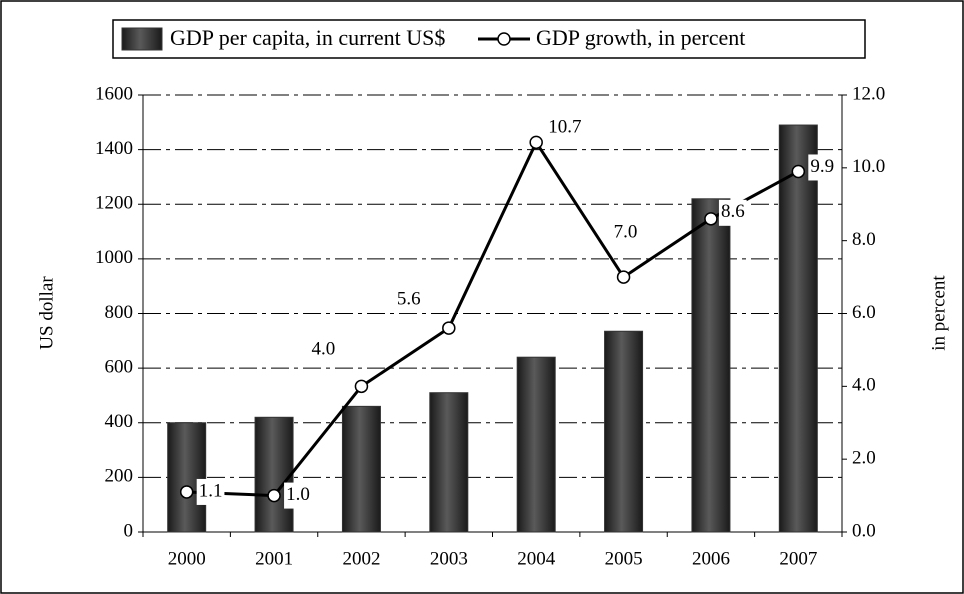 This screenshot has height=594, width=964. What do you see at coordinates (624, 558) in the screenshot?
I see `x-tick-label: 2005` at bounding box center [624, 558].